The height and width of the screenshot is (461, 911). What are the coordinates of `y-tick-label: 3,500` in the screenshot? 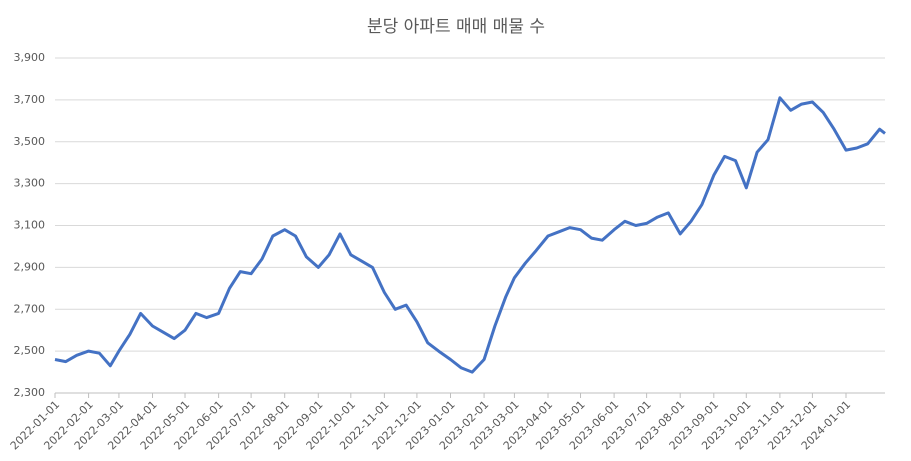 It's located at (30, 141).